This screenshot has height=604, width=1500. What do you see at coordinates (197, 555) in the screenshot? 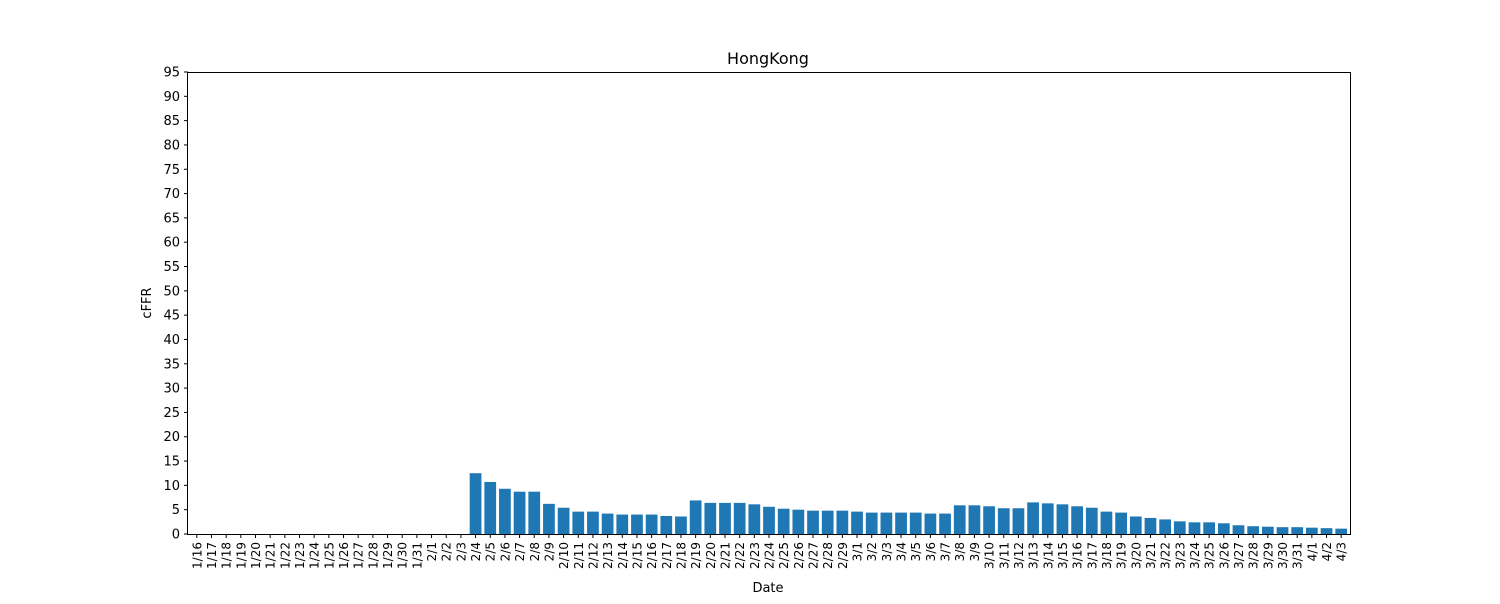
I see `x-tick-label: 1/16` at bounding box center [197, 555].